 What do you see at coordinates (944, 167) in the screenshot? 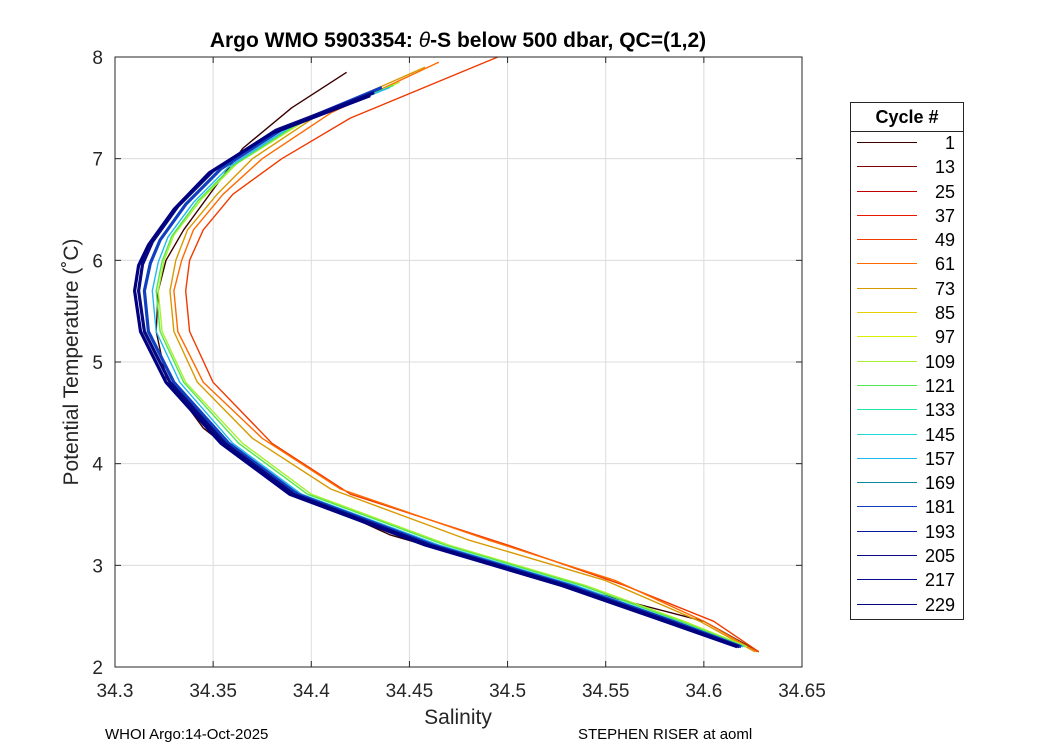
I see `legend-label: 13` at bounding box center [944, 167].